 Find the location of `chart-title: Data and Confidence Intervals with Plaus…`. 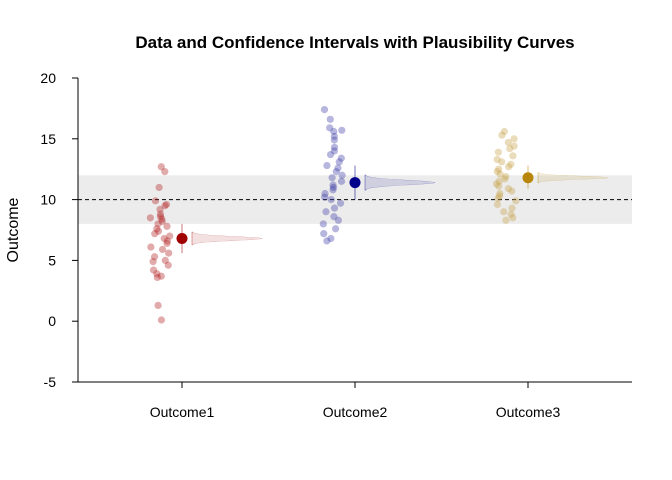

chart-title: Data and Confidence Intervals with Plaus… is located at coordinates (354, 42).